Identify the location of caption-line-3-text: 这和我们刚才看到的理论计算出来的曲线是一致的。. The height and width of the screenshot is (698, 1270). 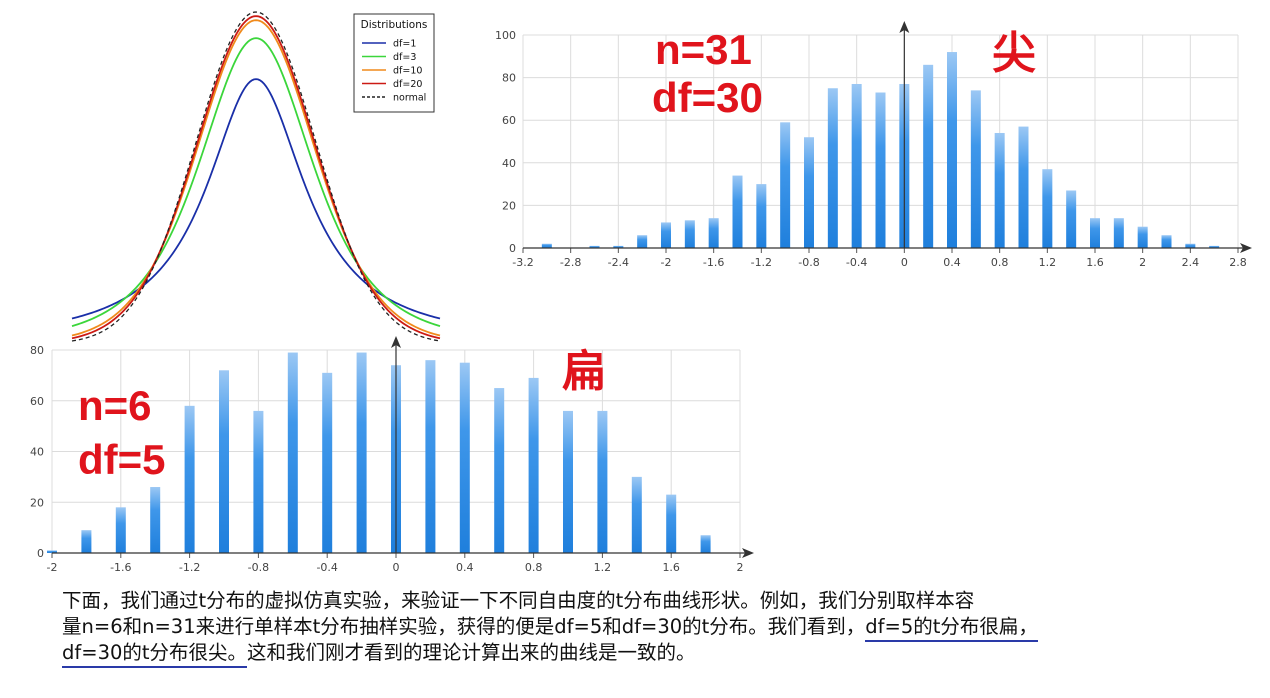
(471, 652).